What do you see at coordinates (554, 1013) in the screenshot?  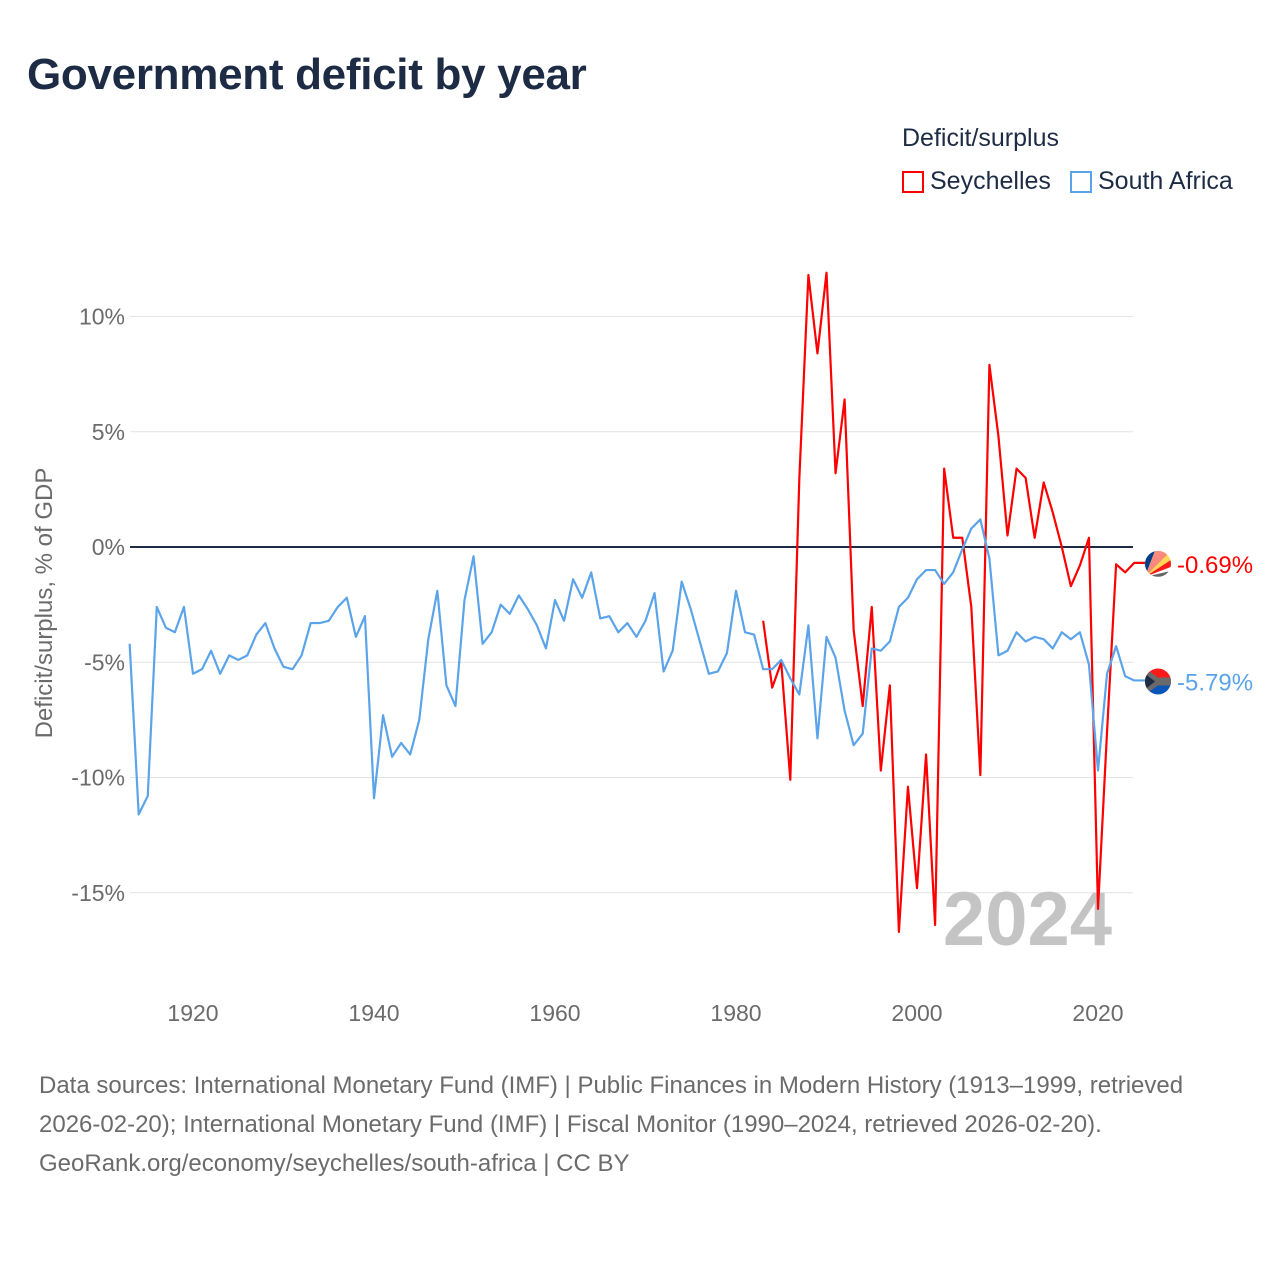 I see `x-tick-label: 1960` at bounding box center [554, 1013].